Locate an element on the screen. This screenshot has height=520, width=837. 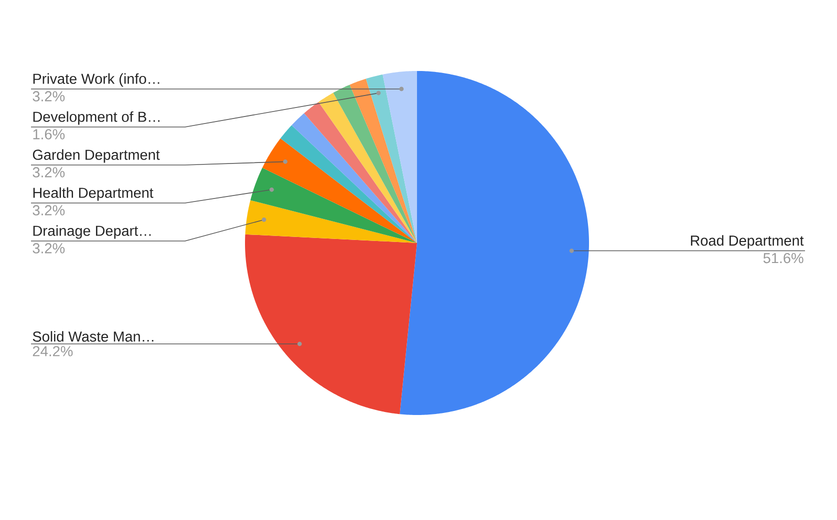
data-label: 1.6% is located at coordinates (49, 134).